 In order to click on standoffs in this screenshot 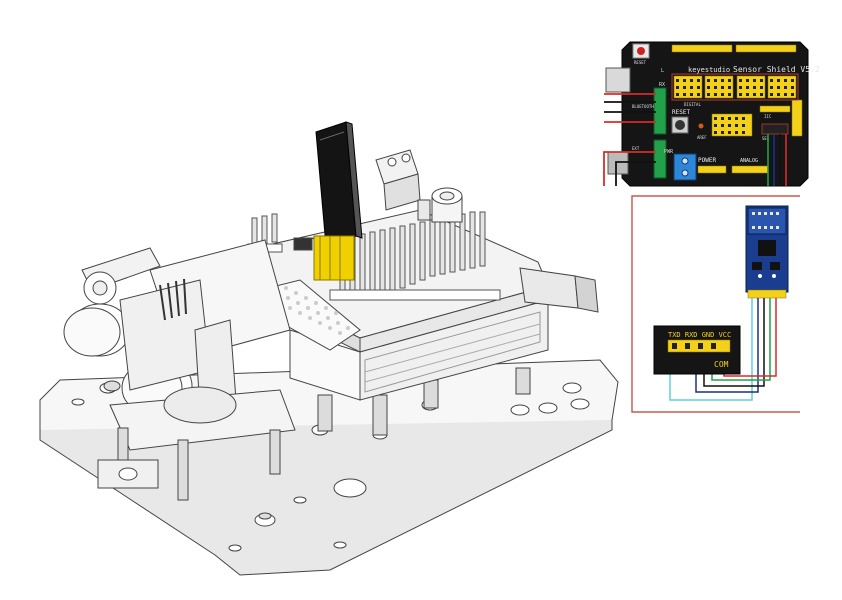, I will do `click(424, 401)`.